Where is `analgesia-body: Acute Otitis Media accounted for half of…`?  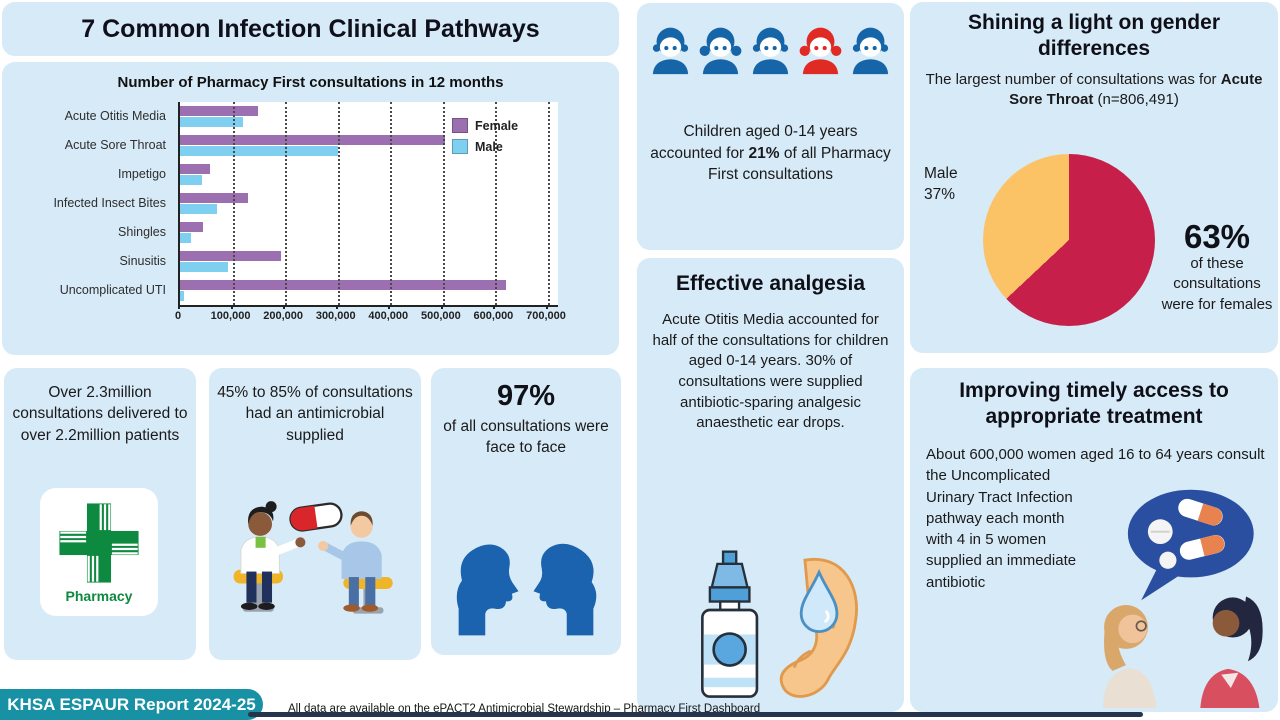
analgesia-body: Acute Otitis Media accounted for half of… is located at coordinates (770, 371).